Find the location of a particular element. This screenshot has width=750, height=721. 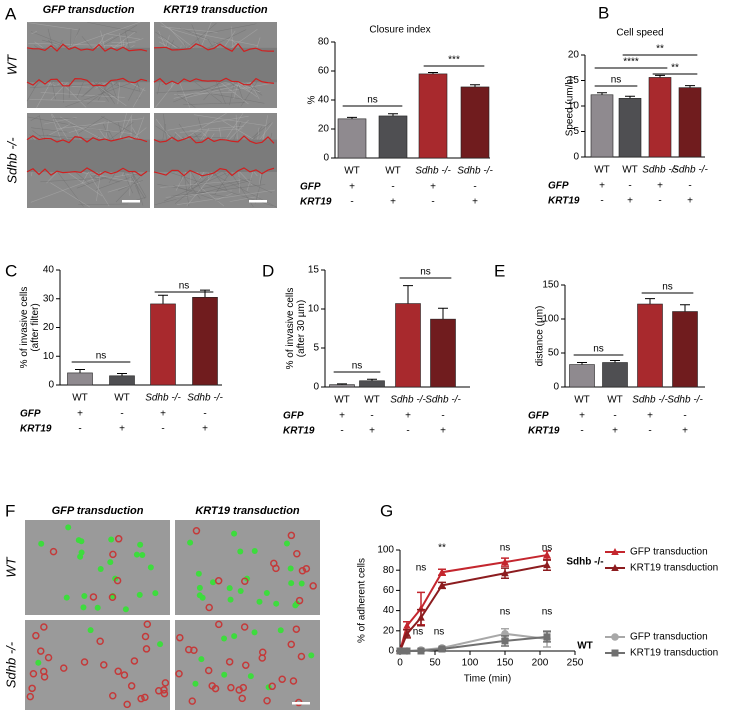

y-tick-label: 40 is located at coordinates (389, 610).